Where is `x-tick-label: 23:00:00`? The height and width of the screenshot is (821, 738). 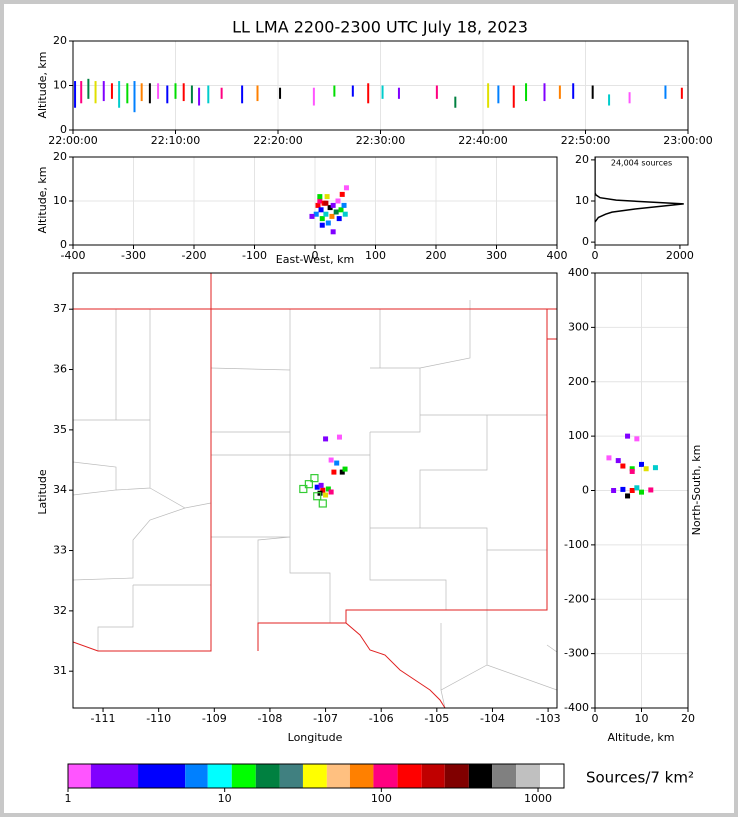 x-tick-label: 23:00:00 is located at coordinates (687, 140).